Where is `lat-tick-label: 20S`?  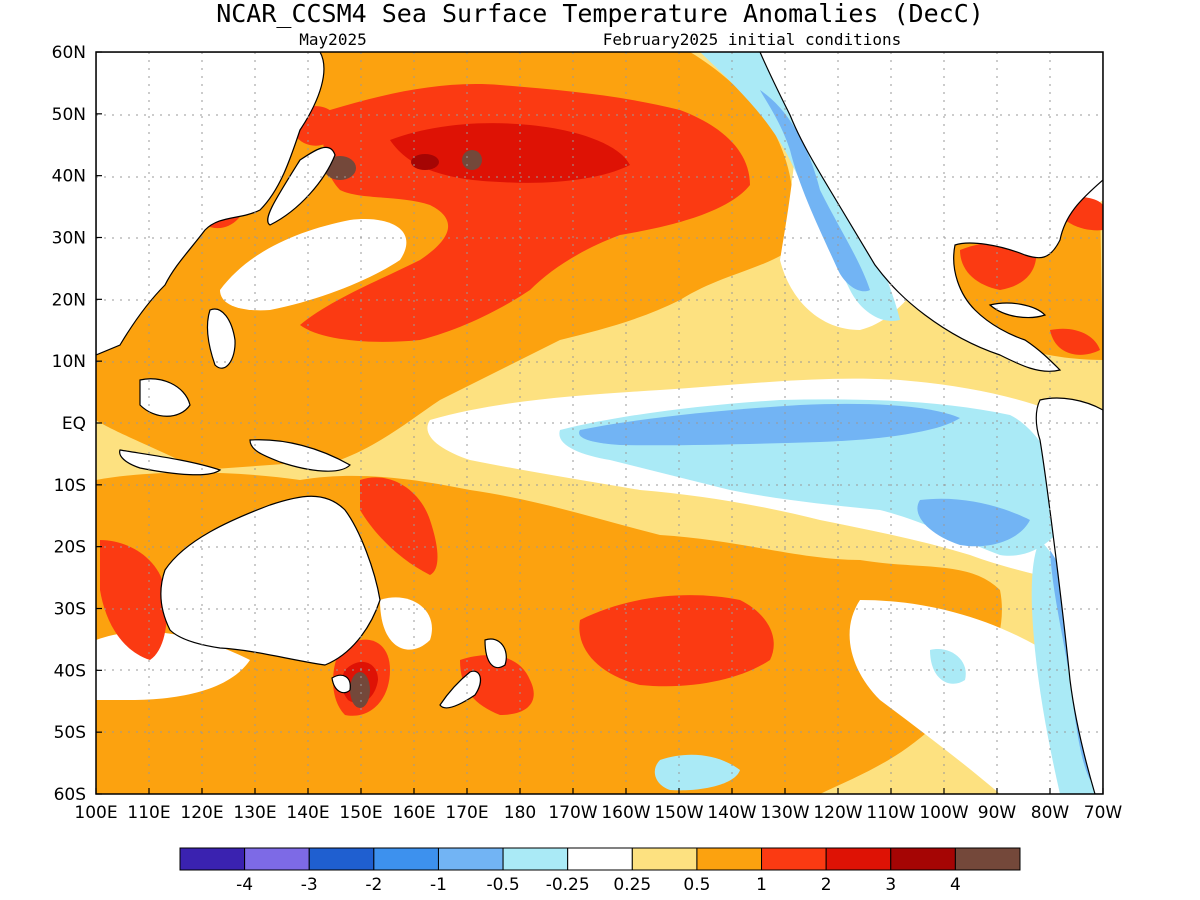 lat-tick-label: 20S is located at coordinates (70, 548).